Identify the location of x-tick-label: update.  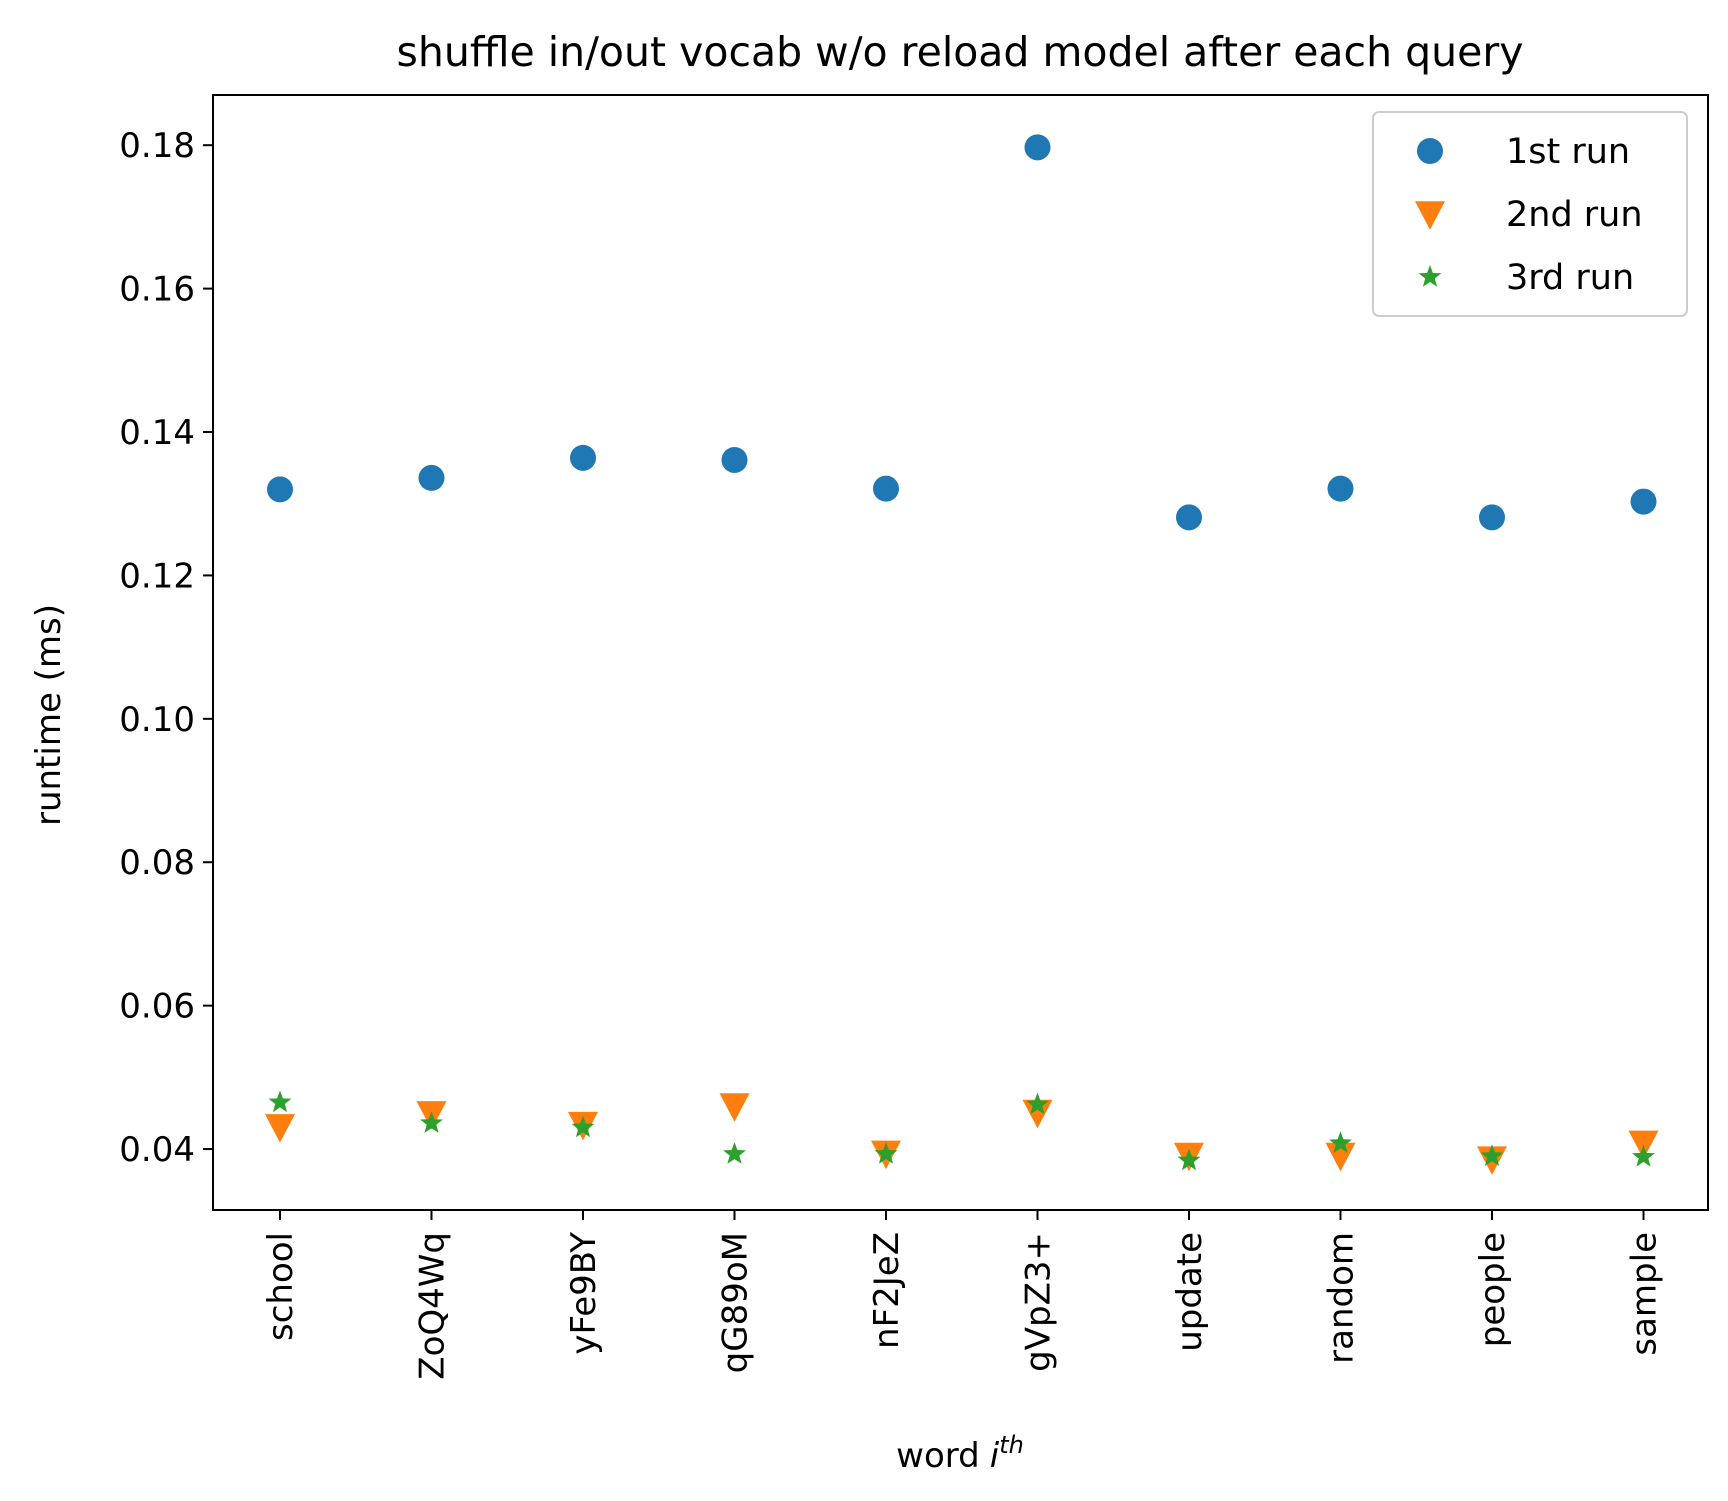
(1190, 1292).